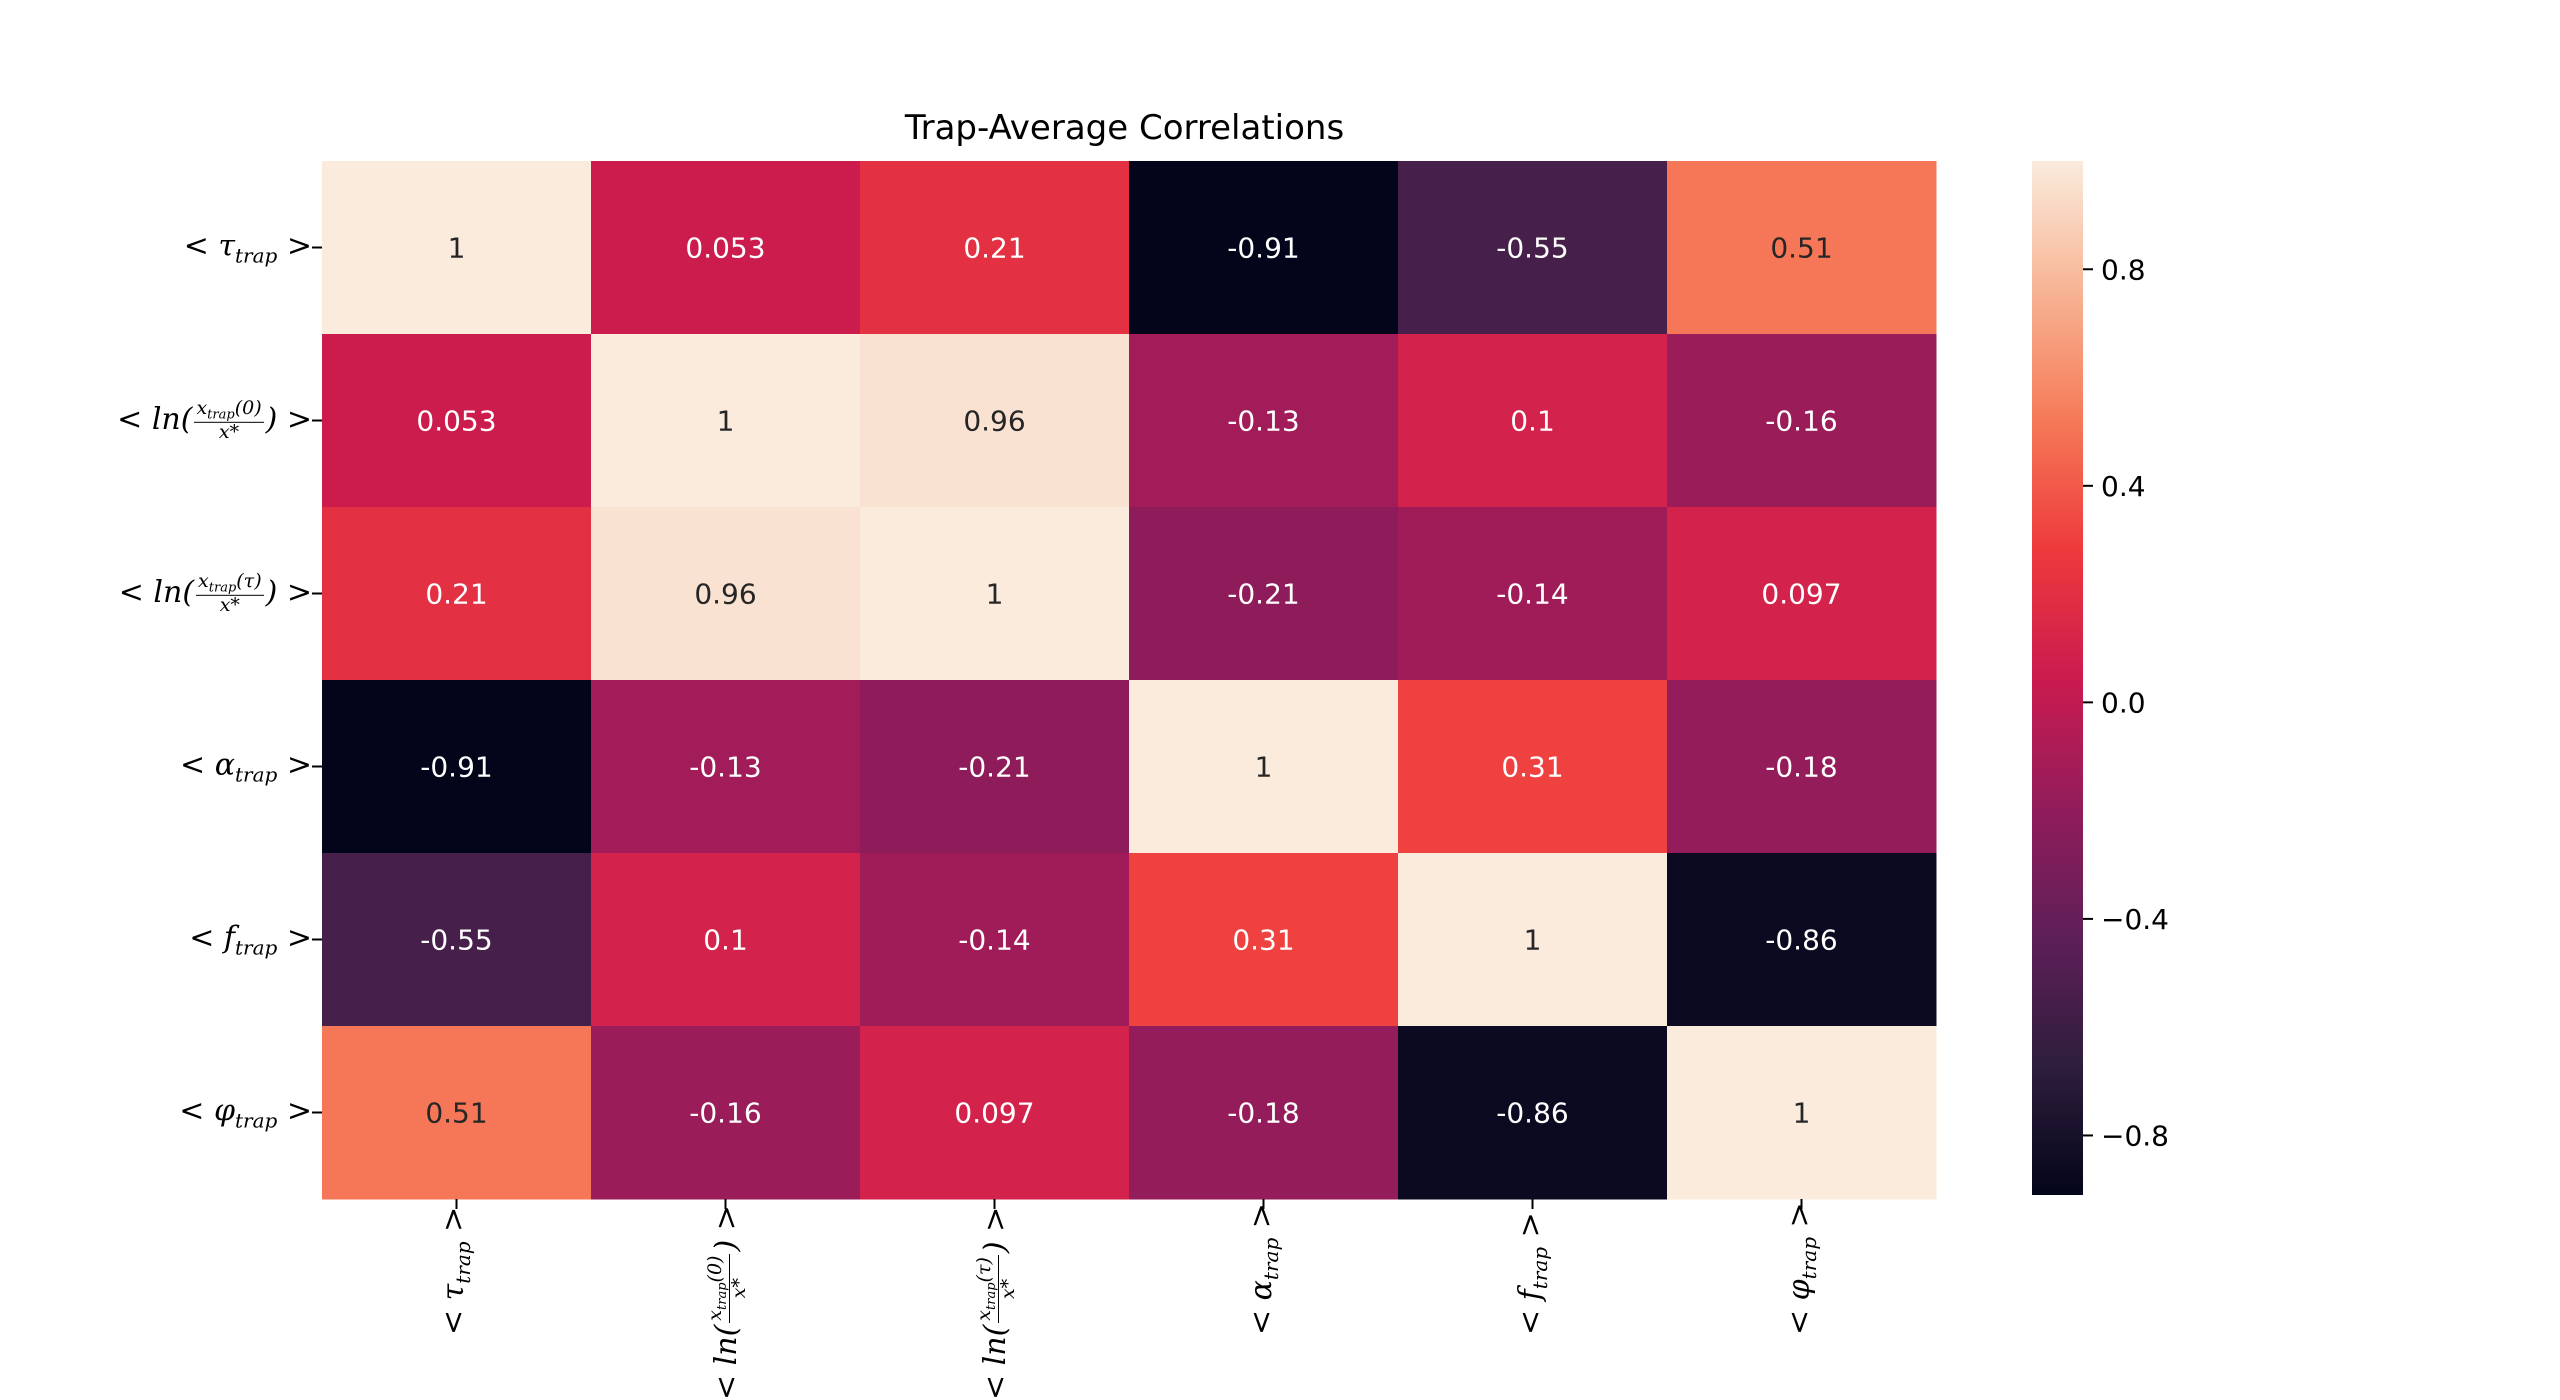  Describe the element at coordinates (996, 1303) in the screenshot. I see `x-tick-label-ln-xtau: < ln(xtrap(τ) x*) >` at that location.